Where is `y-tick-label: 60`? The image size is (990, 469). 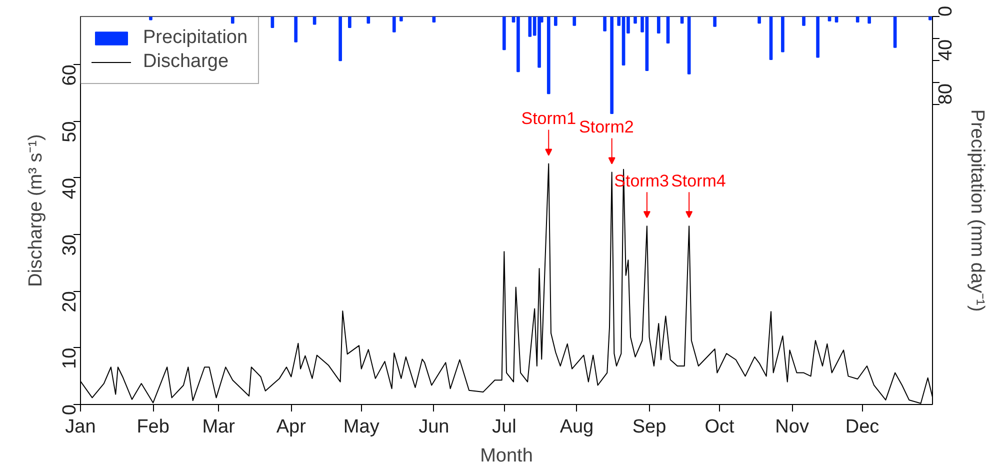 y-tick-label: 60 is located at coordinates (70, 75).